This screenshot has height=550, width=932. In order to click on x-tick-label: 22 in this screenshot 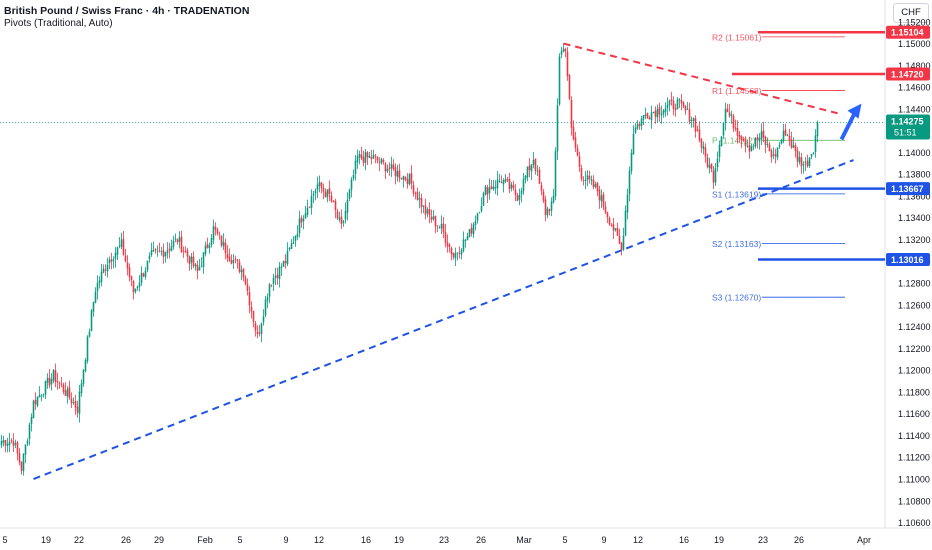, I will do `click(79, 540)`.